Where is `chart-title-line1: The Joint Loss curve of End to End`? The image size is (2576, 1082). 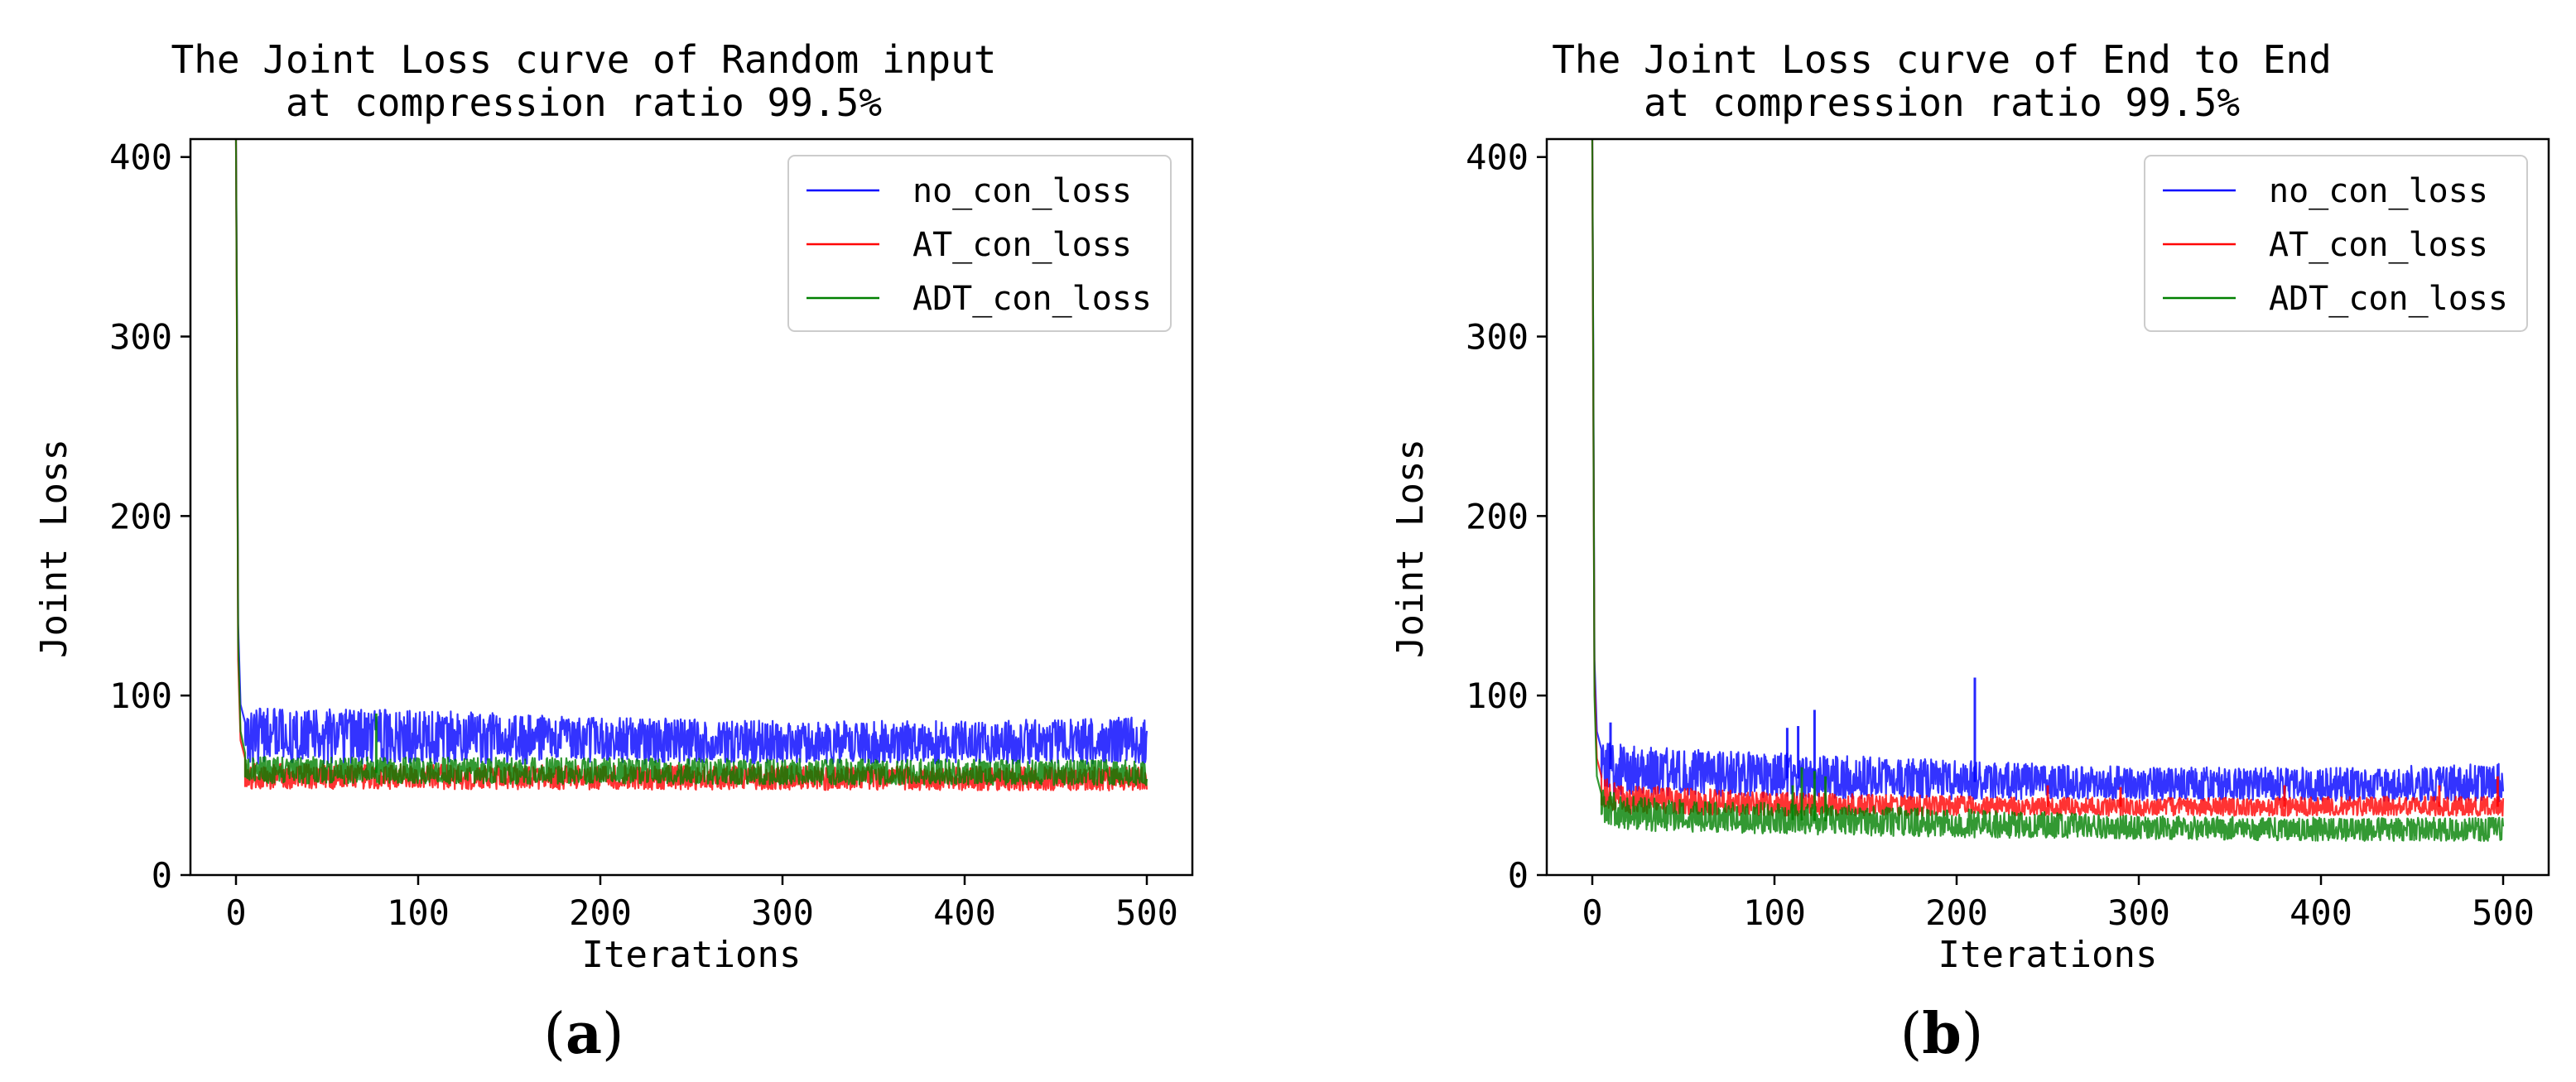
chart-title-line1: The Joint Loss curve of End to End is located at coordinates (1942, 59).